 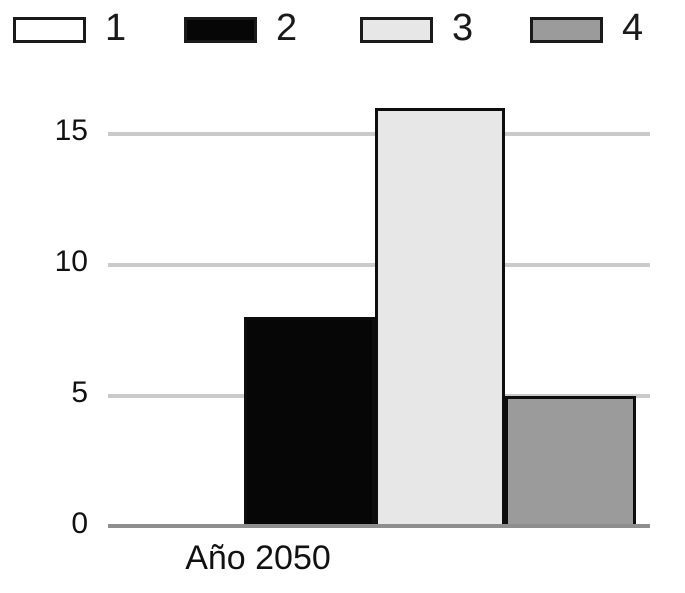 I want to click on x-axis-line, so click(x=379, y=526).